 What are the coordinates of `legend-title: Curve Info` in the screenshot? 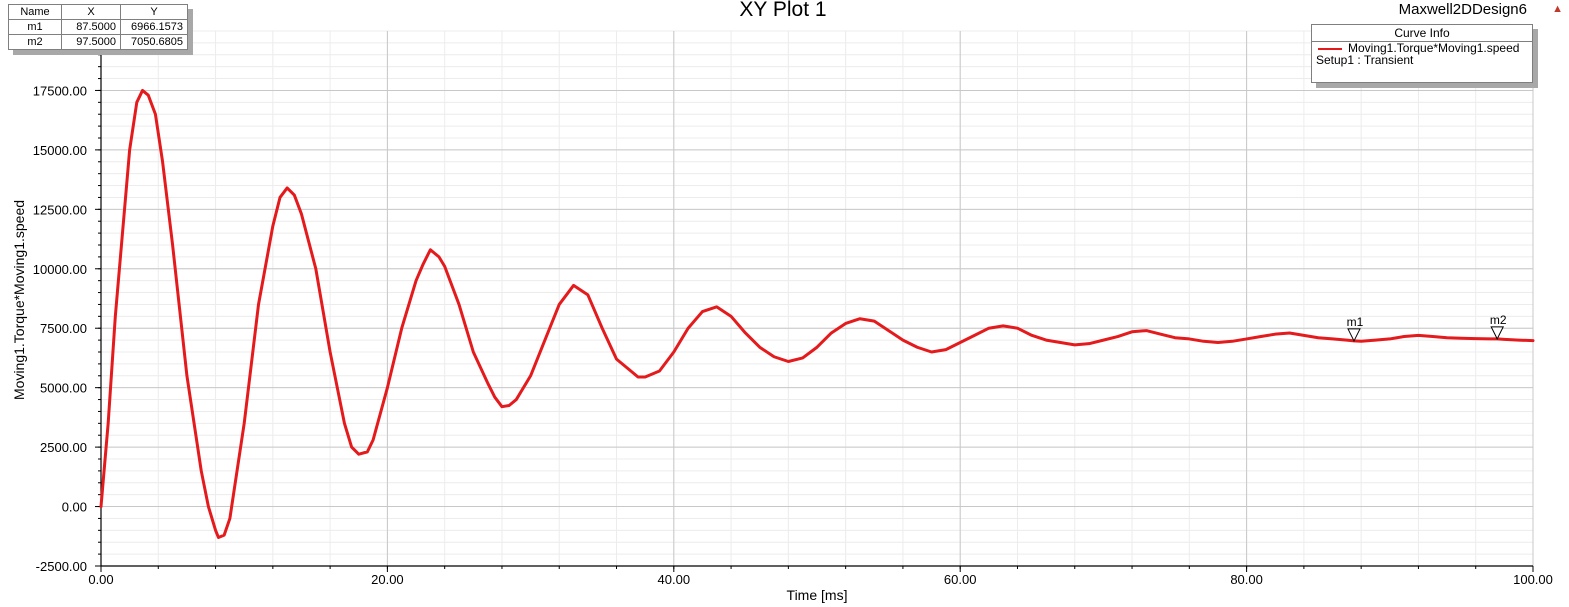 It's located at (1422, 33).